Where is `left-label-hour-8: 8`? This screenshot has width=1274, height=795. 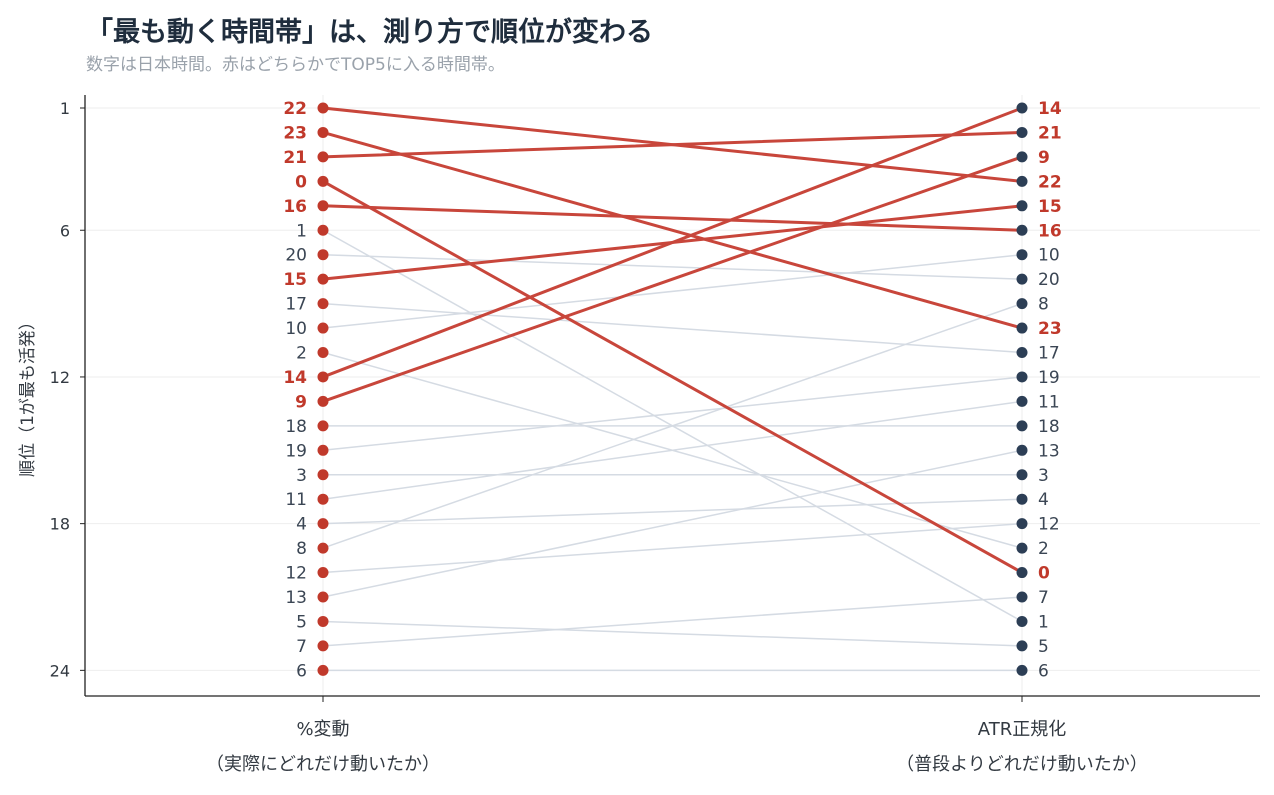
left-label-hour-8: 8 is located at coordinates (301, 549).